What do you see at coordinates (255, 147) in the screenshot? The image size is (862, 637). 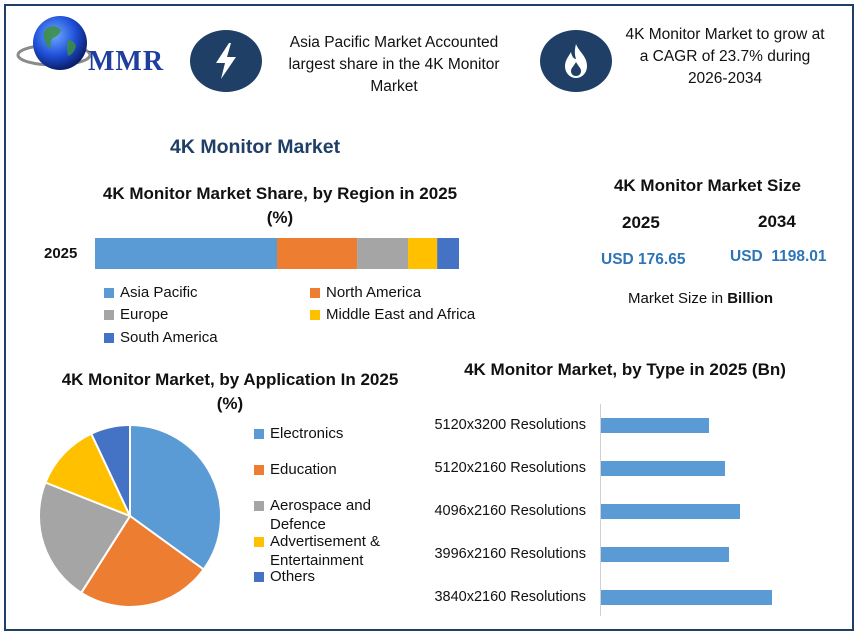 I see `page-title: 4K Monitor Market` at bounding box center [255, 147].